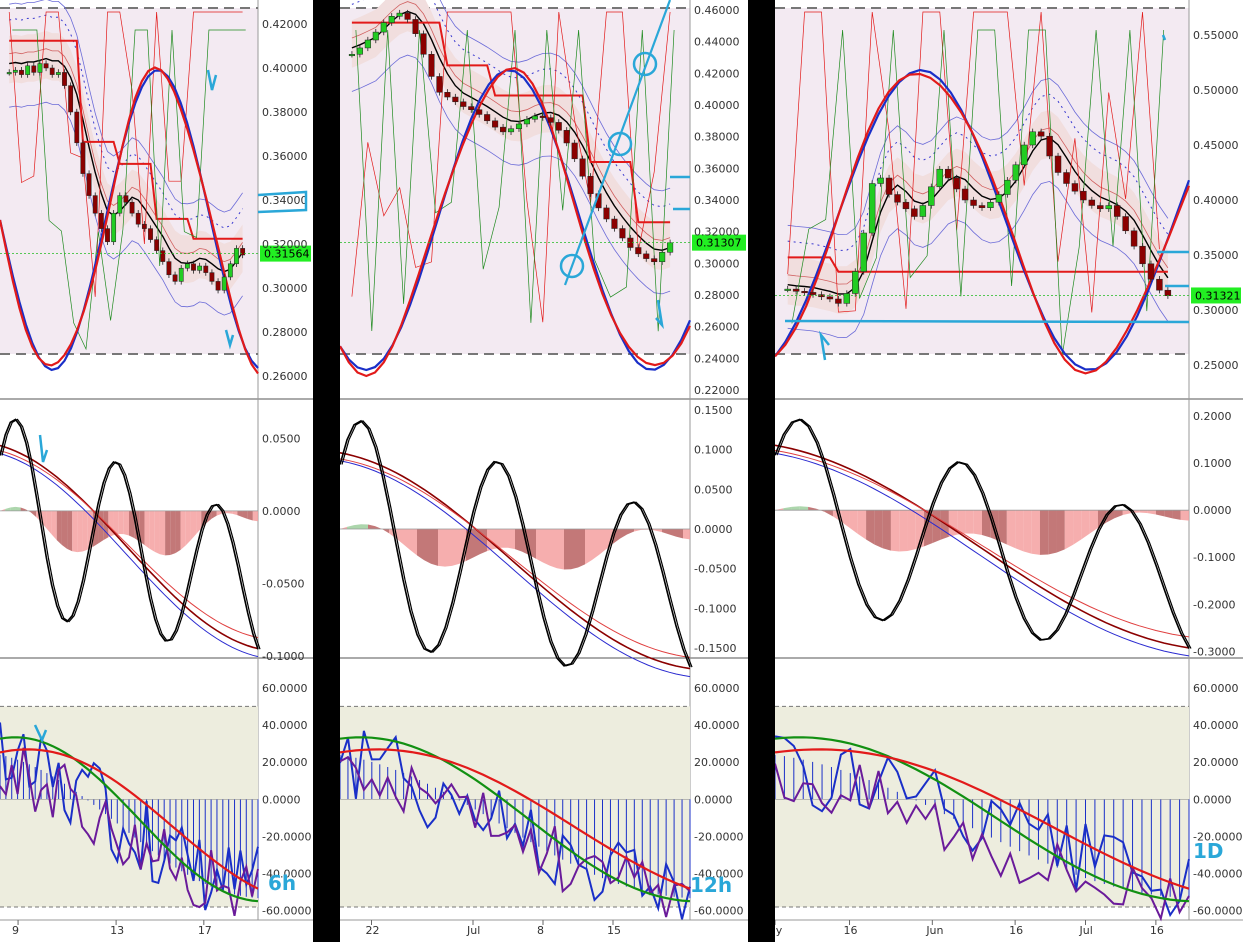 The width and height of the screenshot is (1243, 942). Describe the element at coordinates (717, 688) in the screenshot. I see `oscillator-tick-label: 60.0000` at that location.